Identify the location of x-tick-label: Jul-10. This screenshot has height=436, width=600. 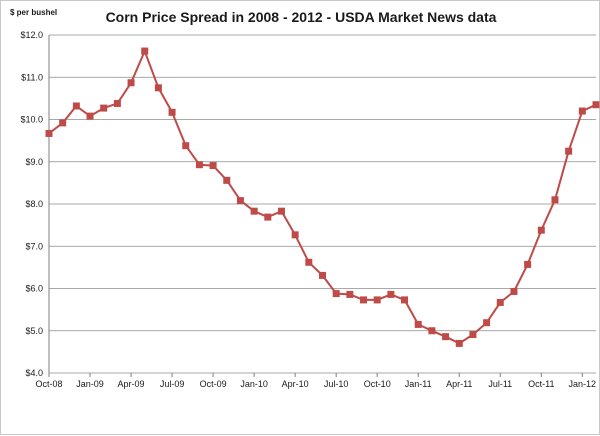
(336, 384).